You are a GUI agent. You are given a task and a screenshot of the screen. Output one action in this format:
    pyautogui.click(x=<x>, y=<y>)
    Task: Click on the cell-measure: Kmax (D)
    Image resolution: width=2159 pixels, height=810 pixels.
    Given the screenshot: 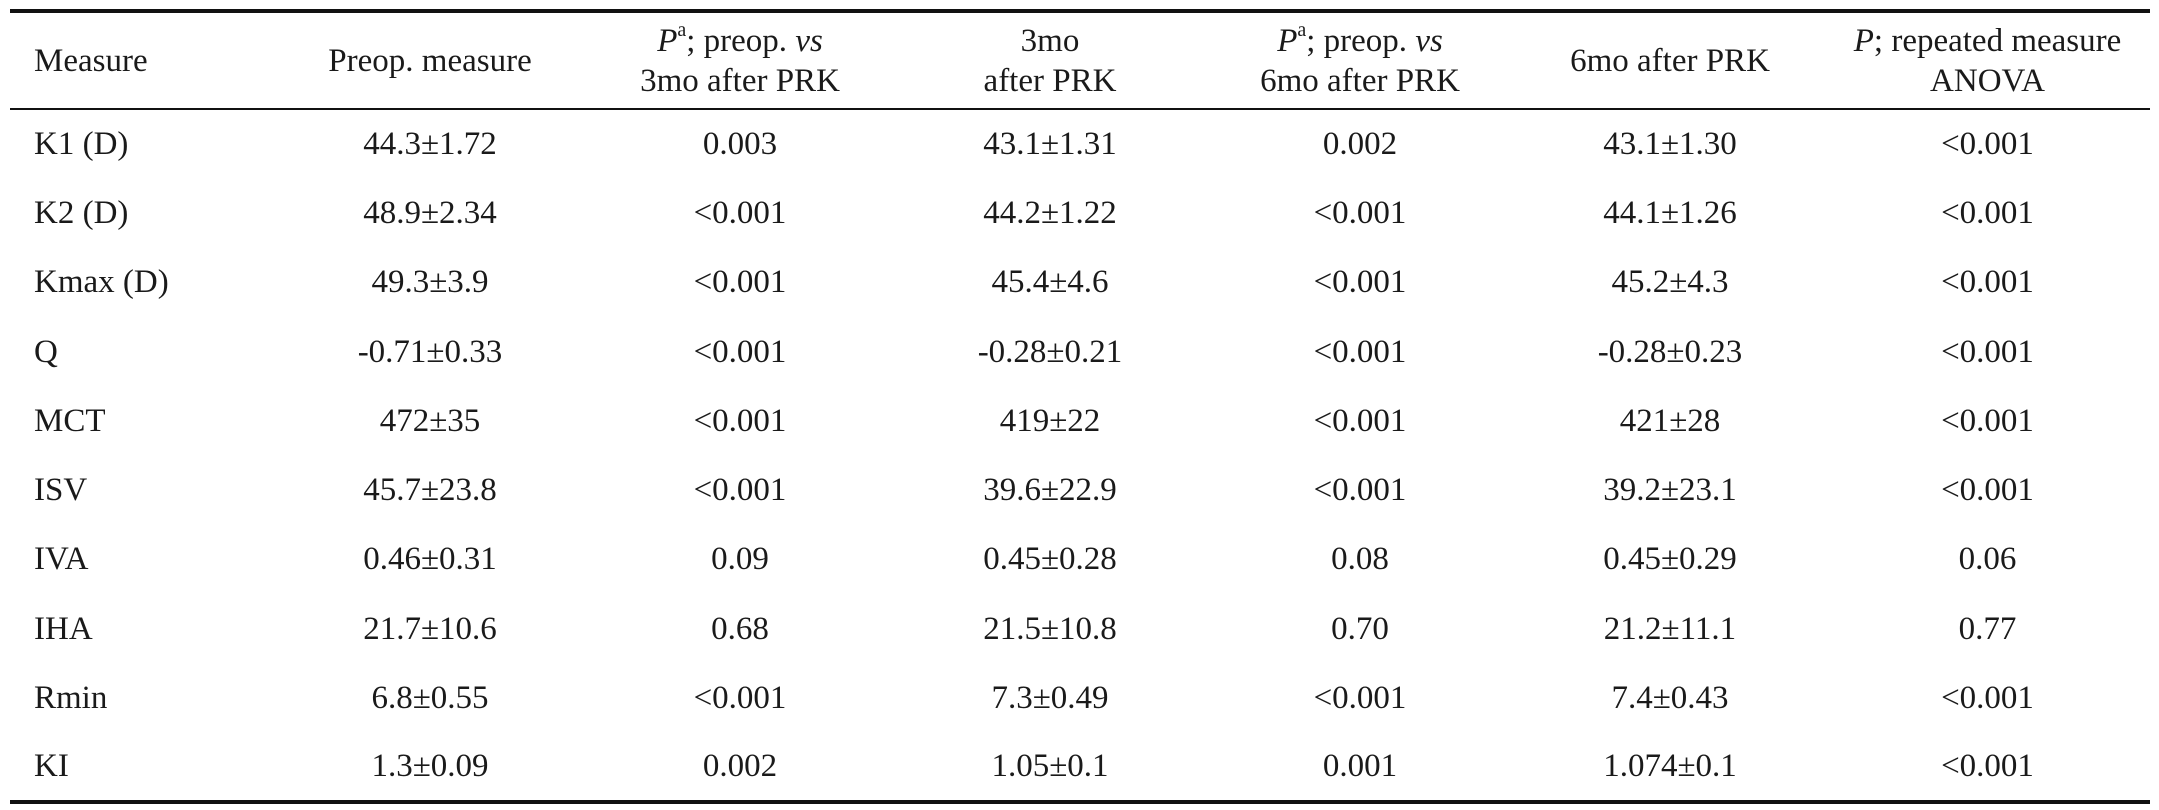 What is the action you would take?
    pyautogui.click(x=101, y=282)
    